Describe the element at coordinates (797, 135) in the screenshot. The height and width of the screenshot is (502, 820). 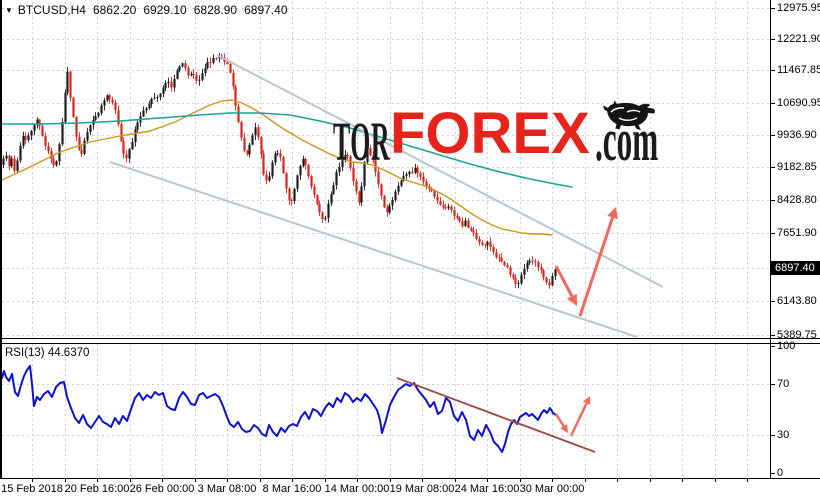
I see `price-axis-label: 9936.90` at that location.